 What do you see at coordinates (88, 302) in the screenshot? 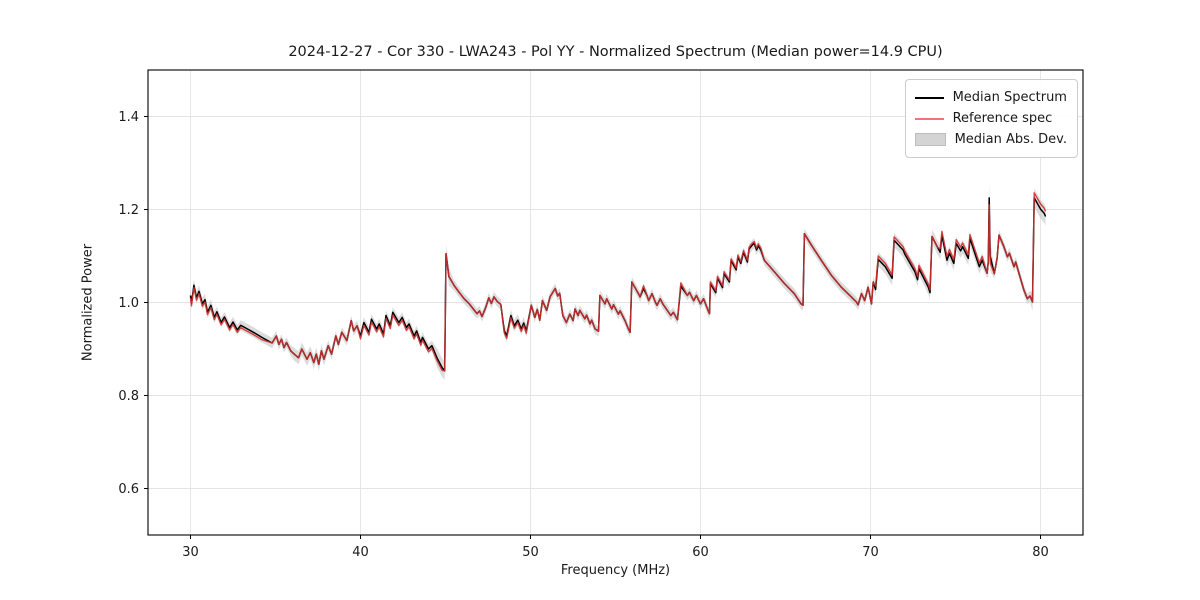
I see `y-axis-label: Normalized Power` at bounding box center [88, 302].